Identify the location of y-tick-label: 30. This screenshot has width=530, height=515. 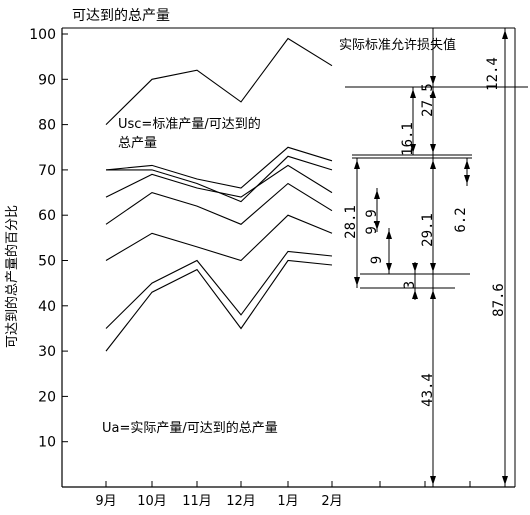
(47, 352).